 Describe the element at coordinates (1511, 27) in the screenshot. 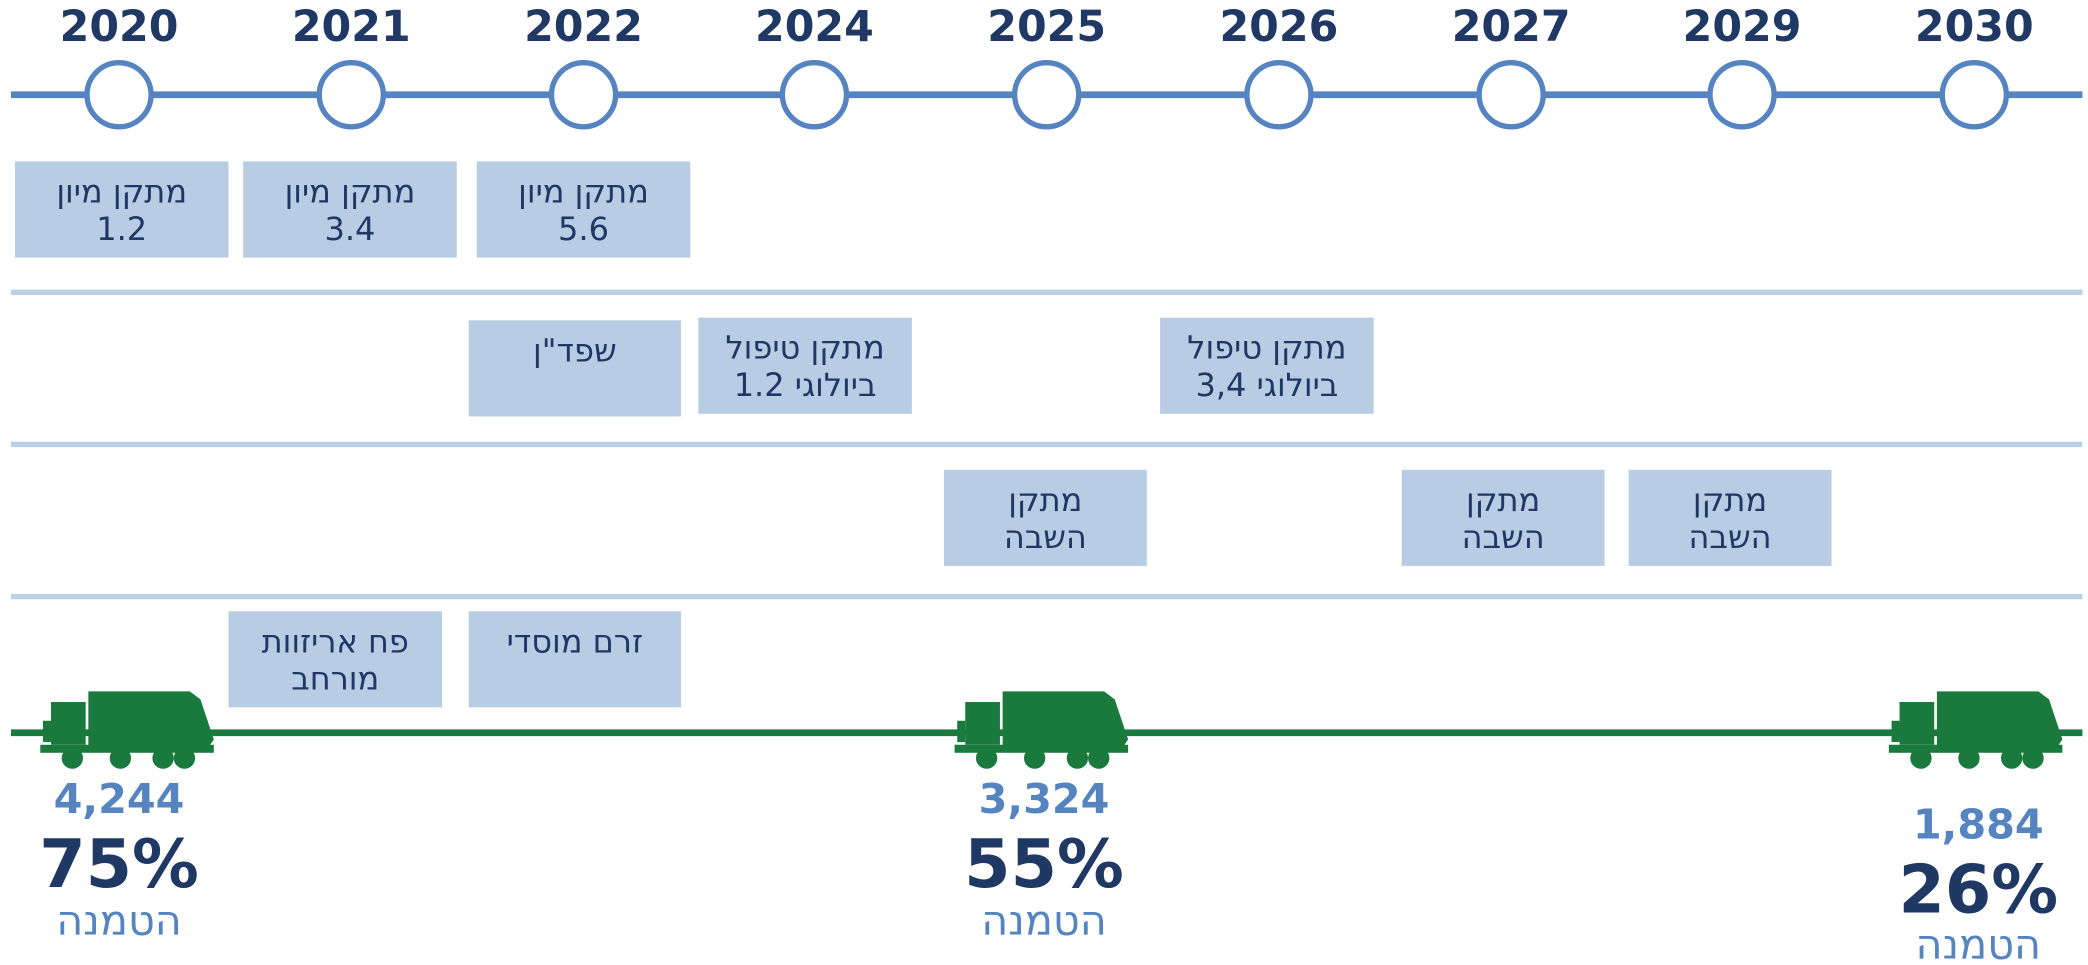

I see `year-label: 2027` at that location.